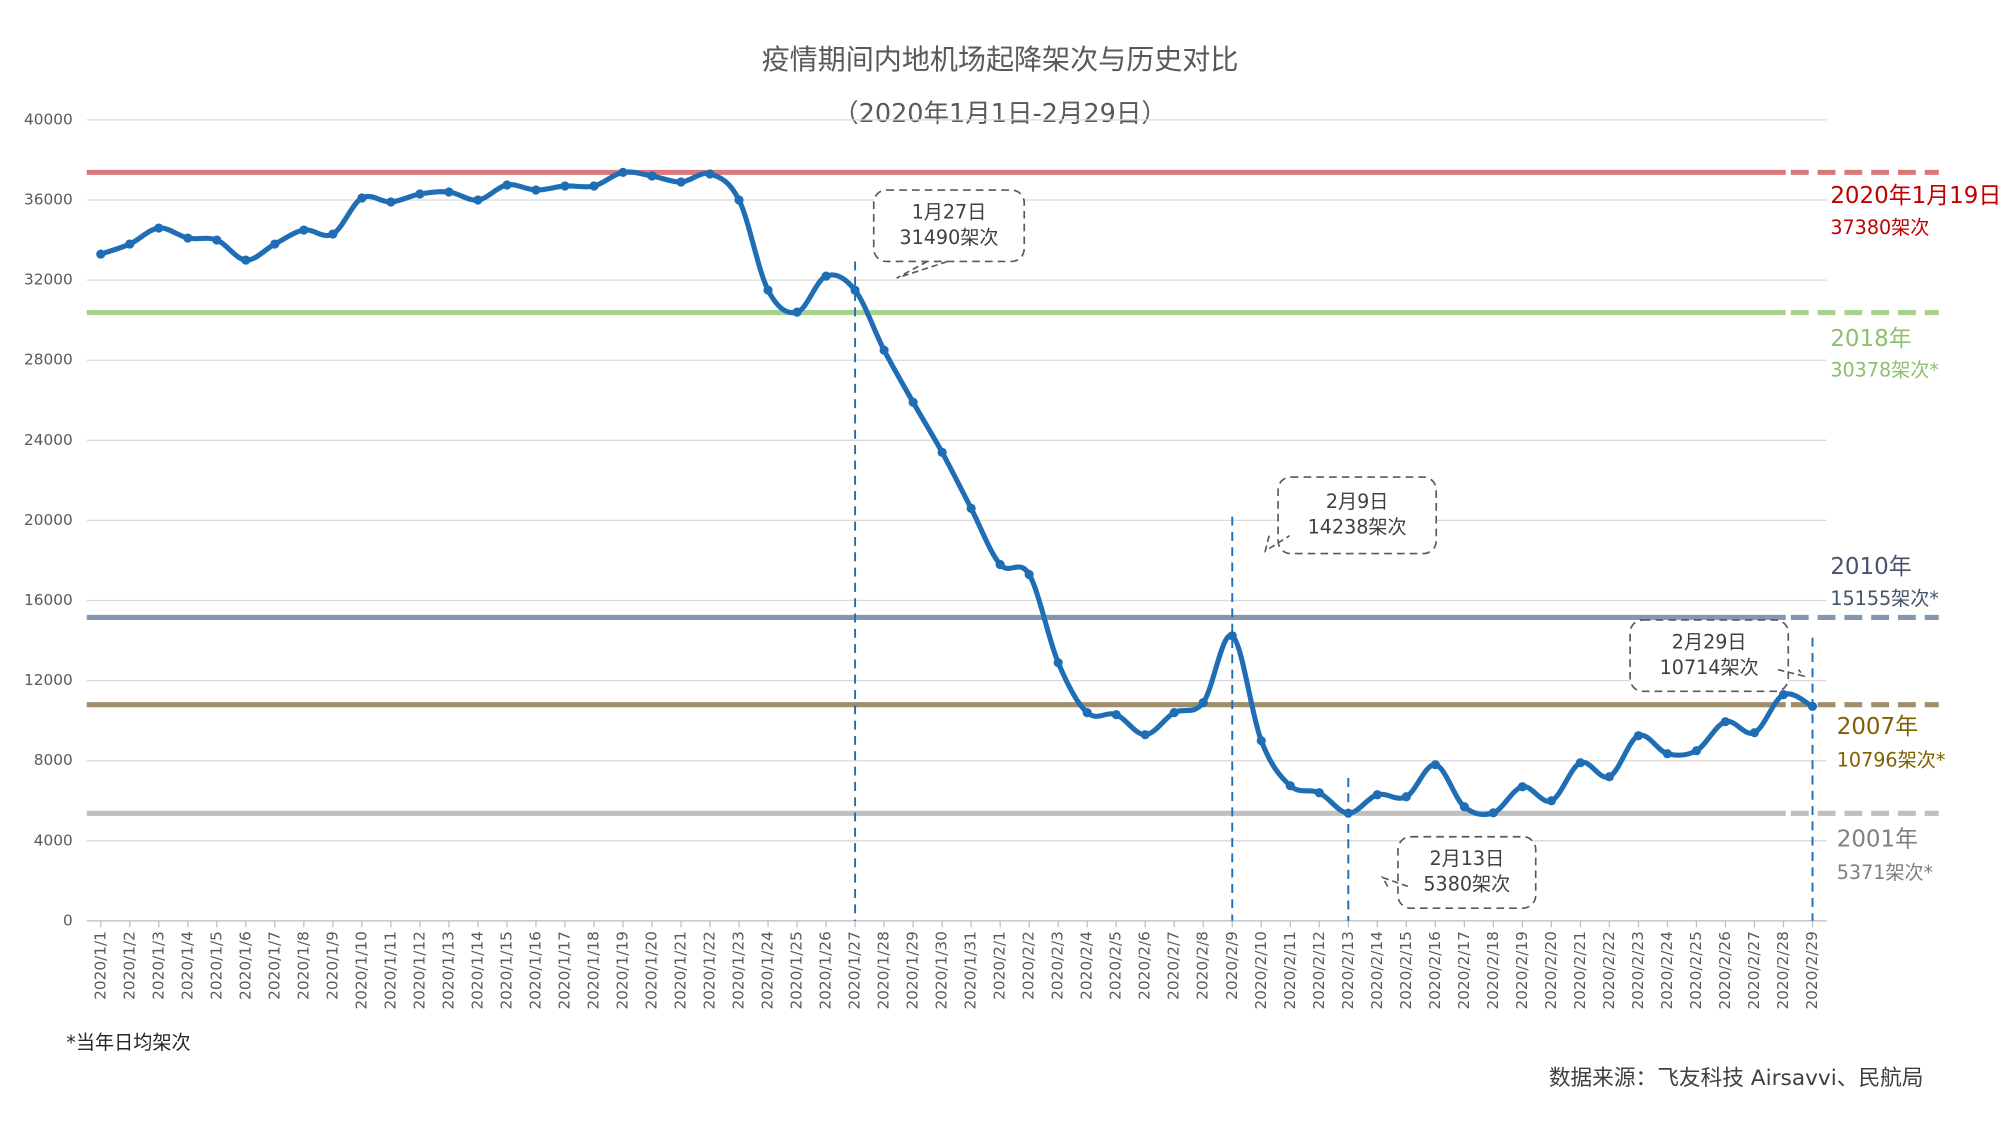 Image resolution: width=2000 pixels, height=1125 pixels. Describe the element at coordinates (1357, 501) in the screenshot. I see `annotation-date: 2月9日` at that location.